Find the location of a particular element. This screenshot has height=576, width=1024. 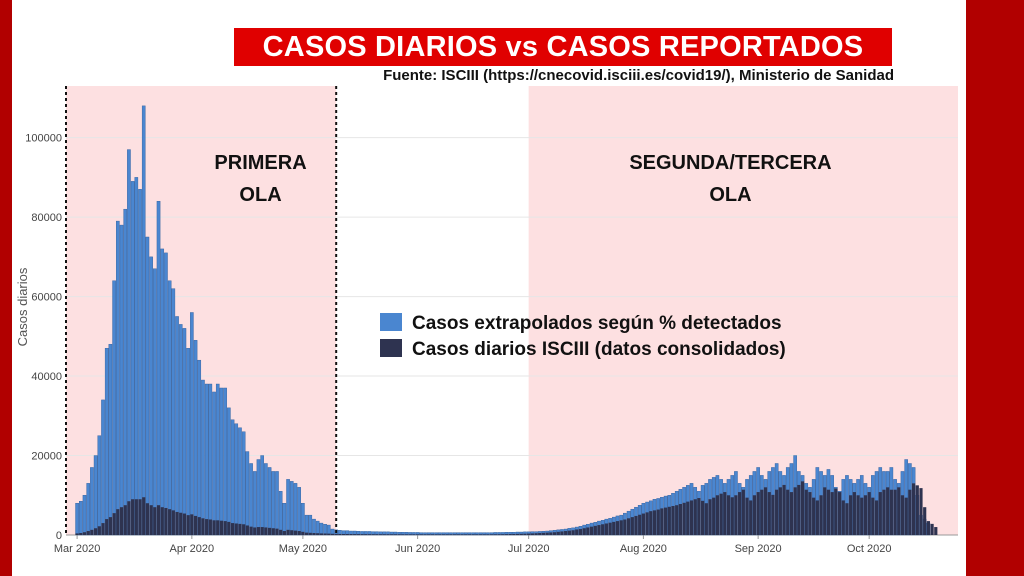

y-tick-labels: 0 20000 40000 60000 80000 100000 is located at coordinates (43, 337).